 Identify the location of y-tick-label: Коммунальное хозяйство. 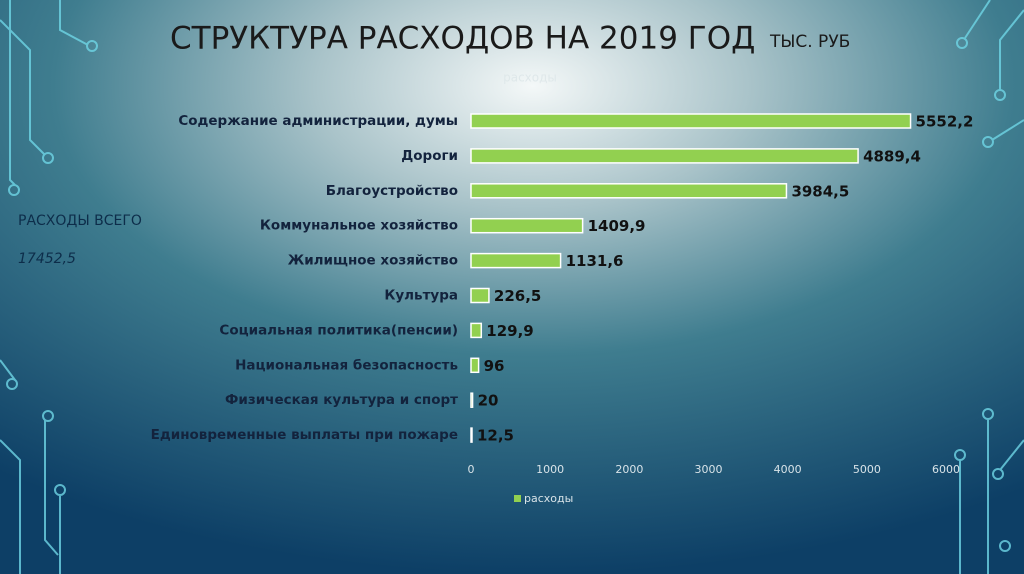
(359, 226).